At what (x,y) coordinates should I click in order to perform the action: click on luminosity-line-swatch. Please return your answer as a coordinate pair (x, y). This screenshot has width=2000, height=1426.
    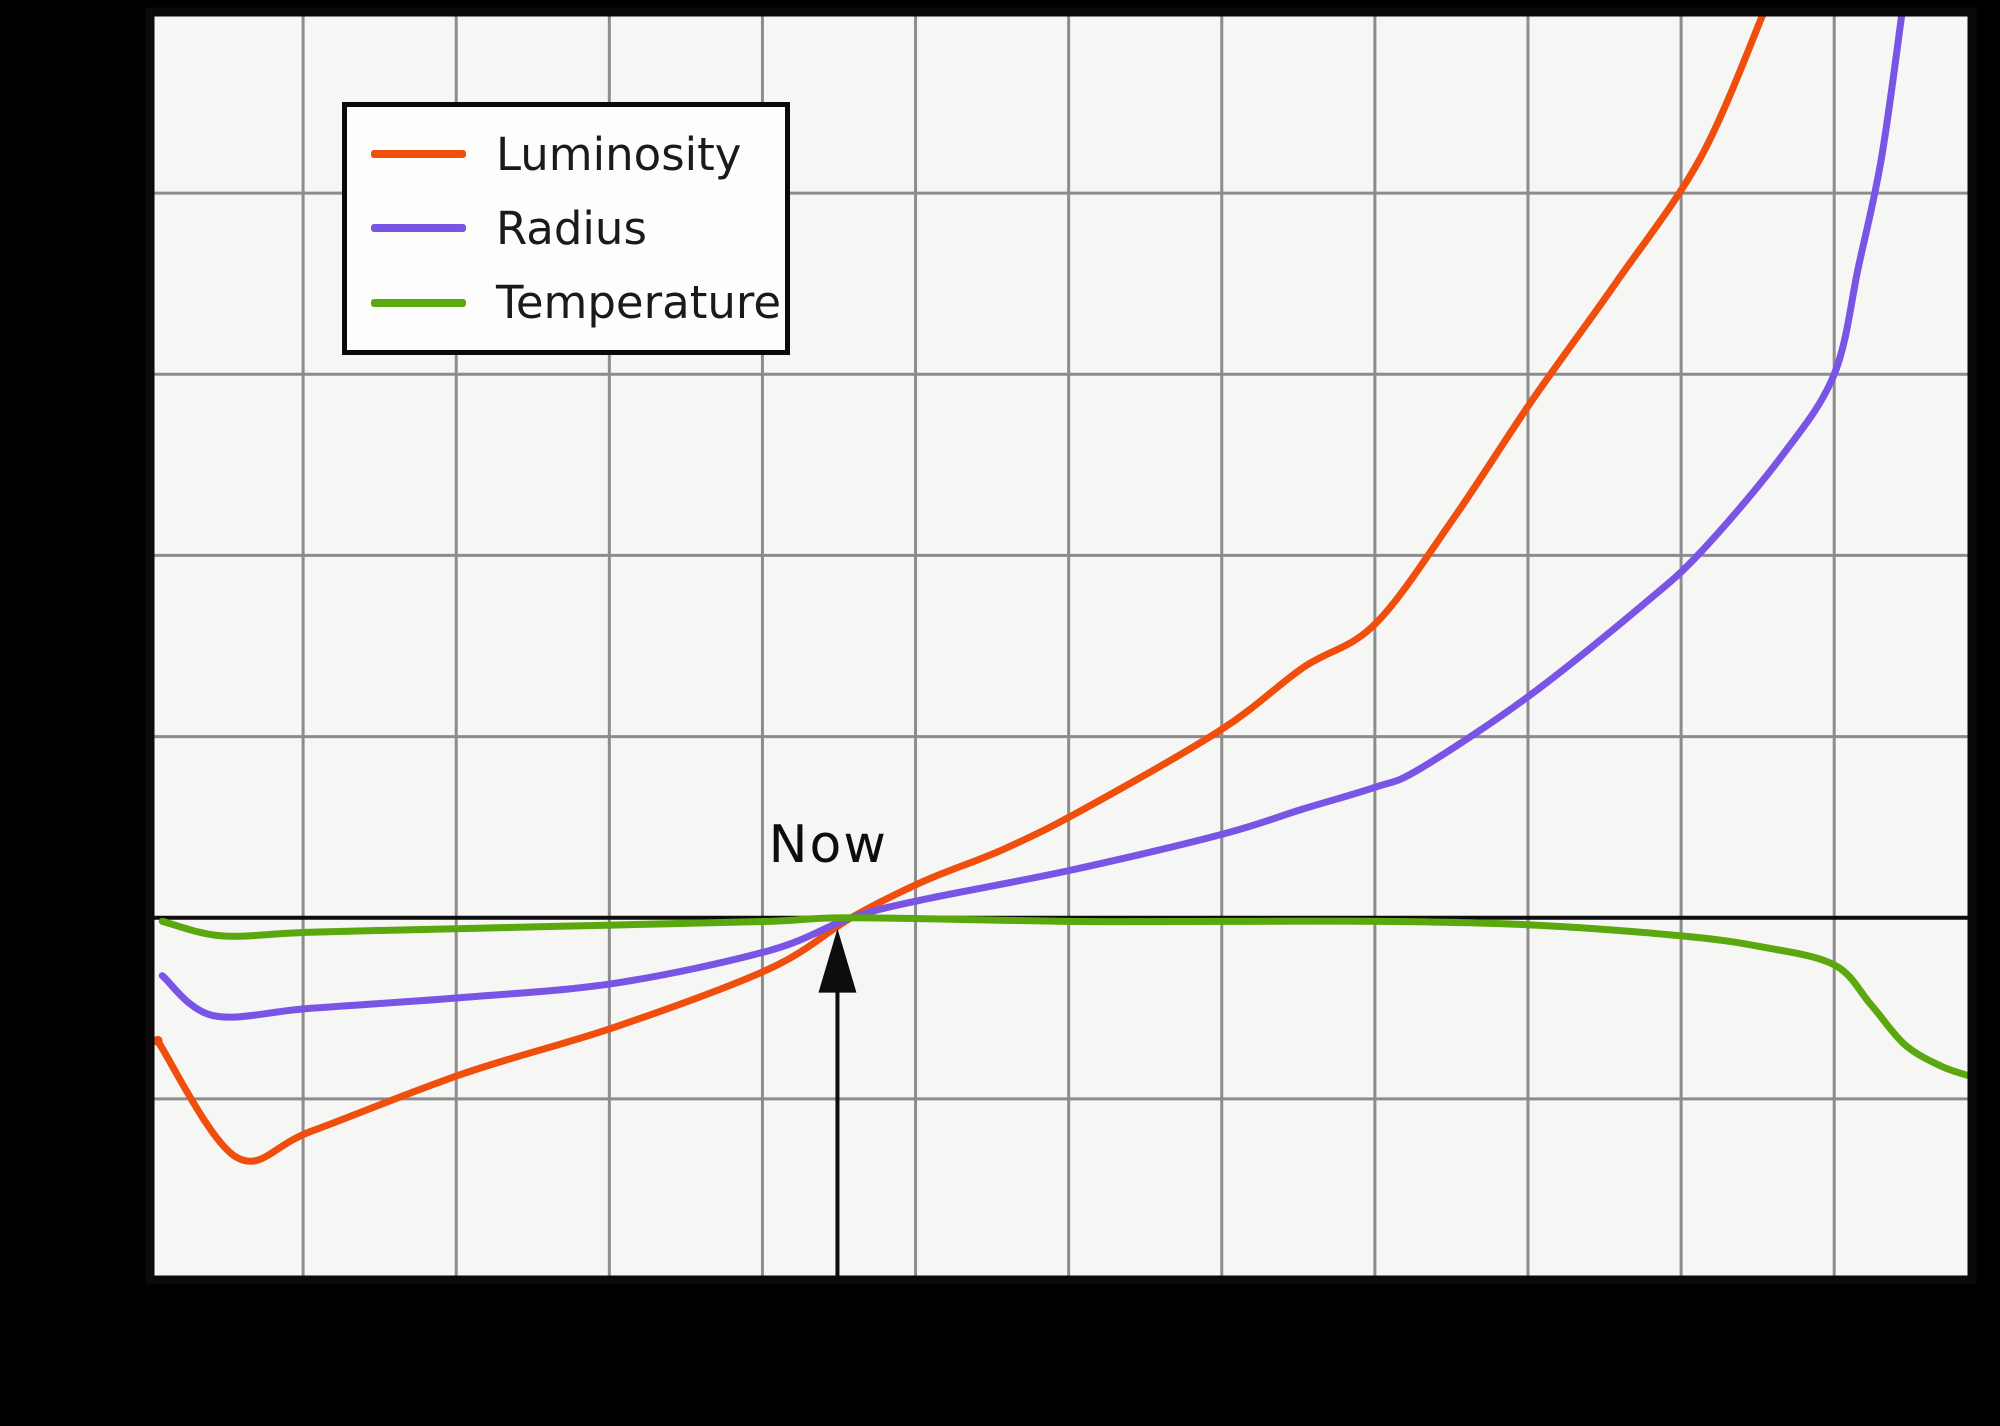
    Looking at the image, I should click on (418, 154).